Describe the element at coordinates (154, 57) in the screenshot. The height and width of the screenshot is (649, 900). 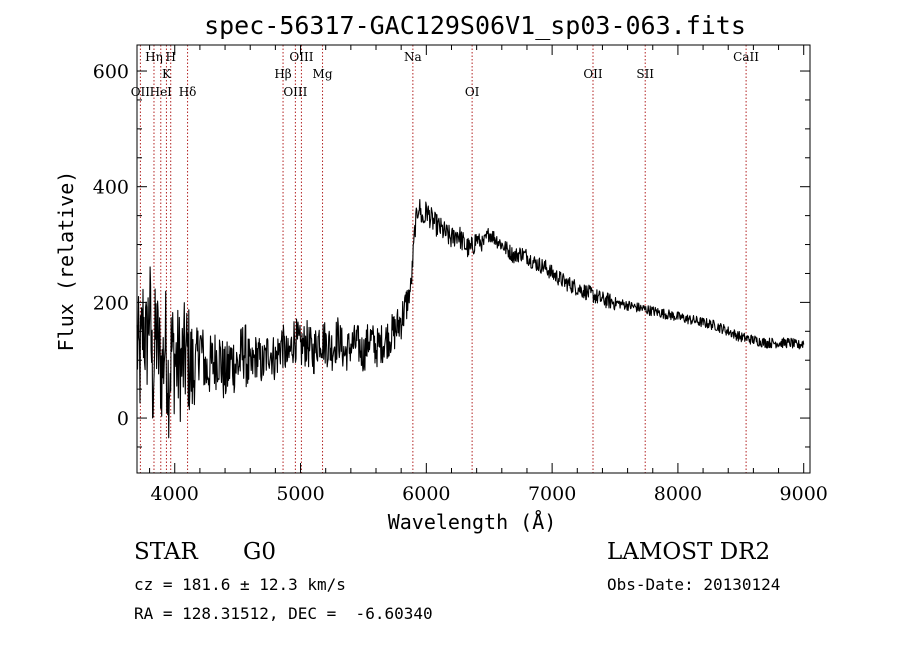
I see `spectral-line-label: Hη` at that location.